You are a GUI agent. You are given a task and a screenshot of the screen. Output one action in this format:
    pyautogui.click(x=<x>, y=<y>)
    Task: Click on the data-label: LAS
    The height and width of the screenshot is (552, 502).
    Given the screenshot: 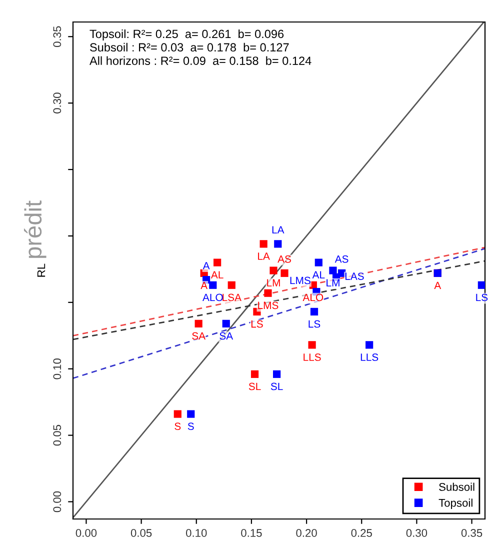 What is the action you would take?
    pyautogui.click(x=354, y=276)
    